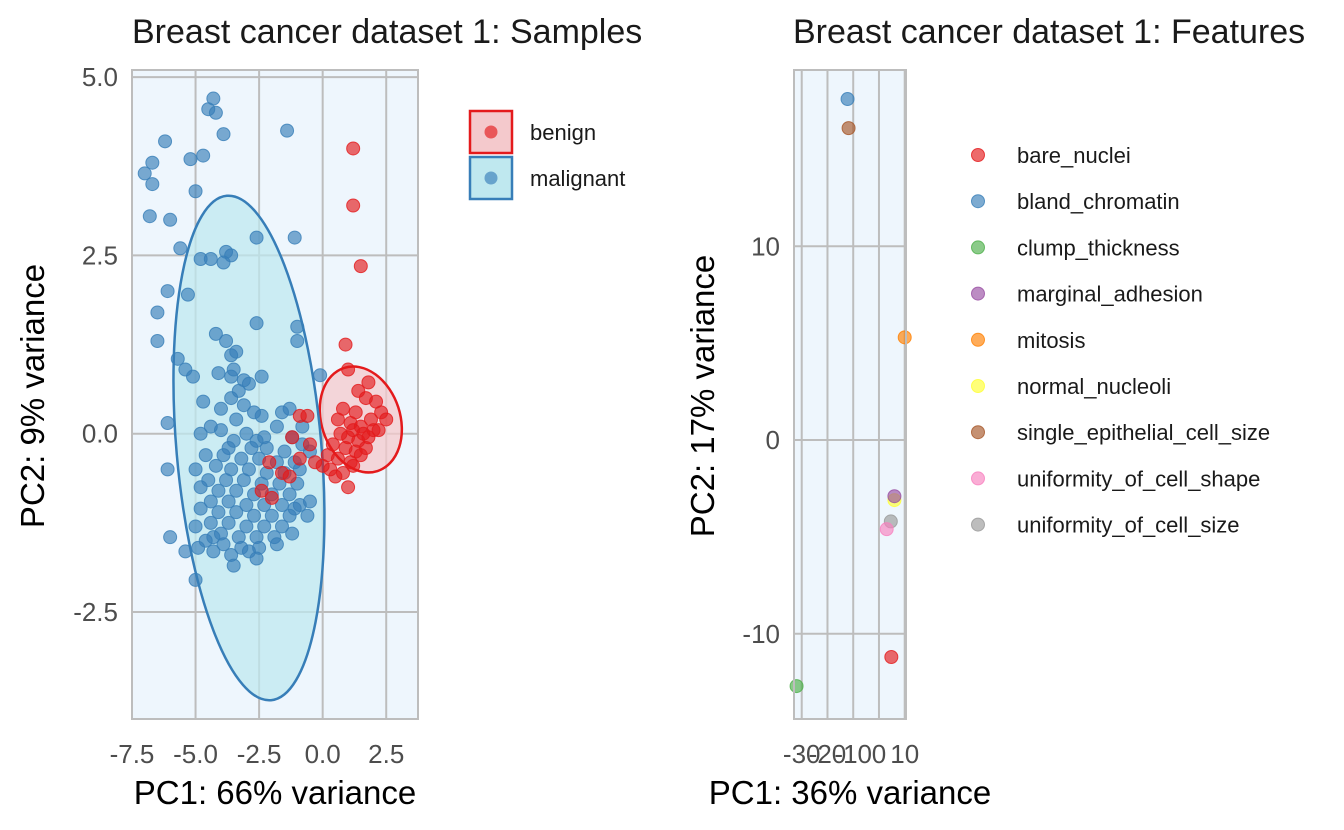 This screenshot has height=830, width=1344. I want to click on features-legend-label: single_epithelial_cell_size, so click(1143, 432).